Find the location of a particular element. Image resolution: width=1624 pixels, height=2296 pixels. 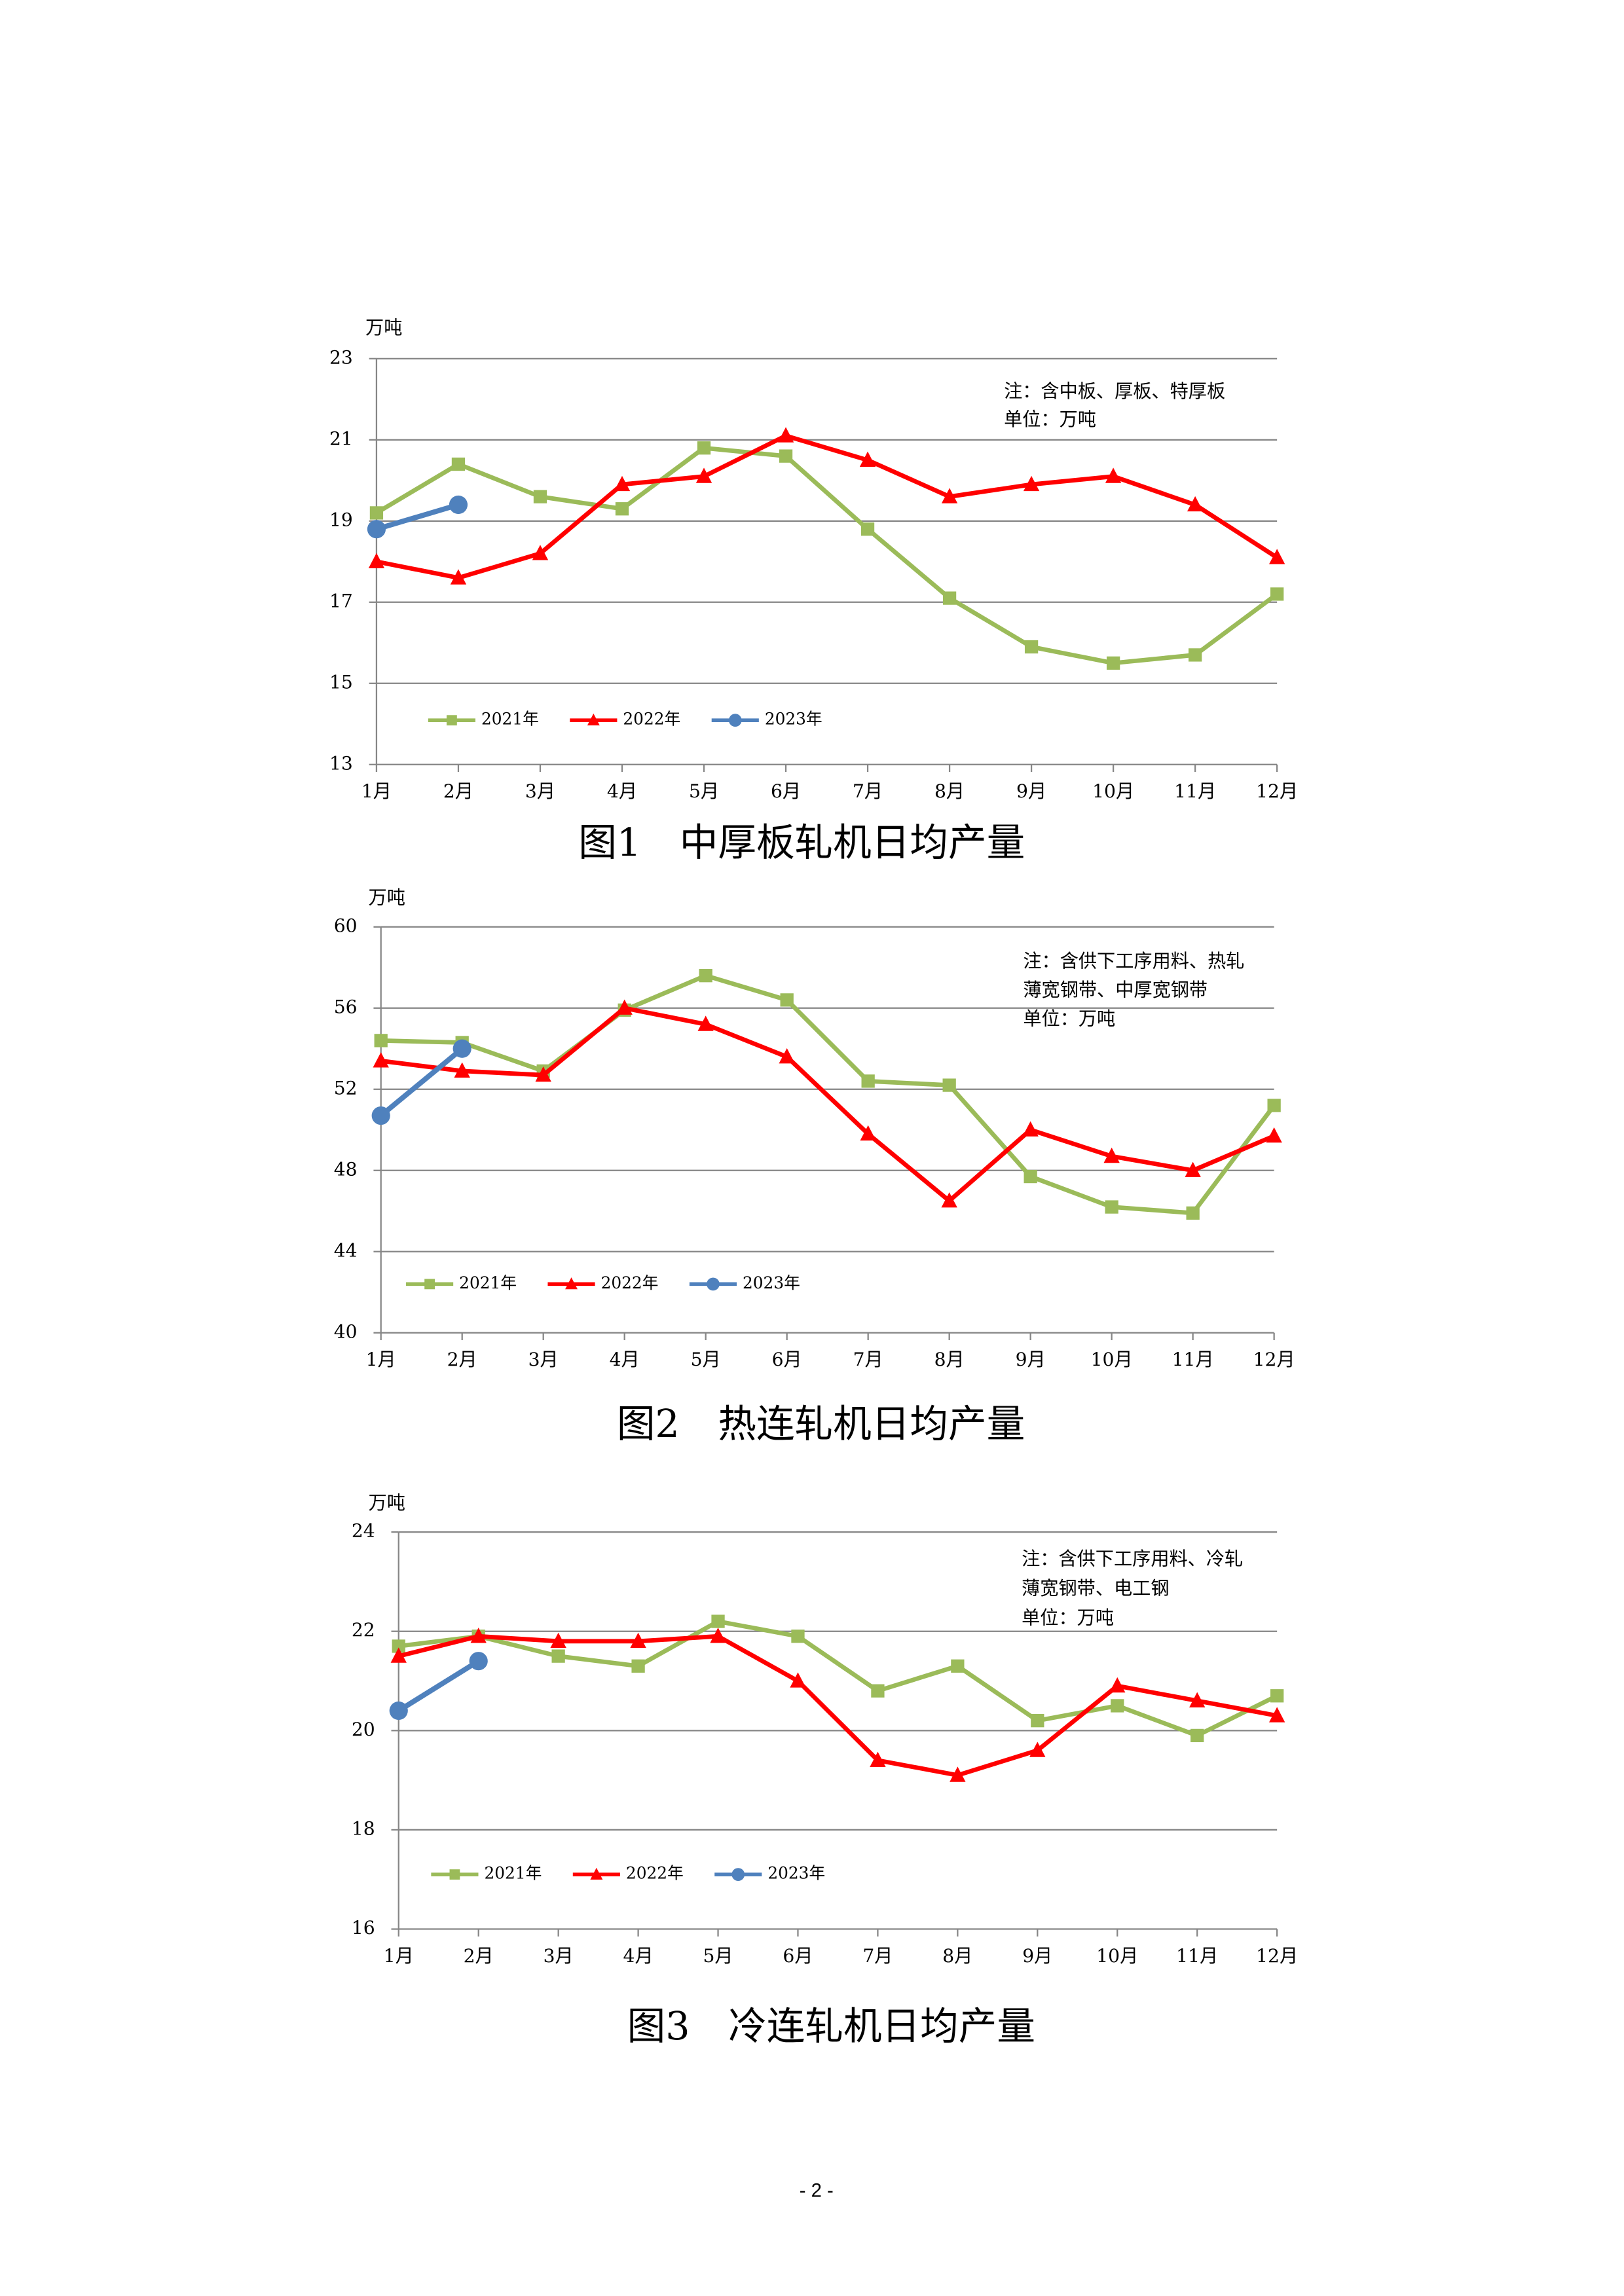

y-tick-label: 19 is located at coordinates (341, 519).